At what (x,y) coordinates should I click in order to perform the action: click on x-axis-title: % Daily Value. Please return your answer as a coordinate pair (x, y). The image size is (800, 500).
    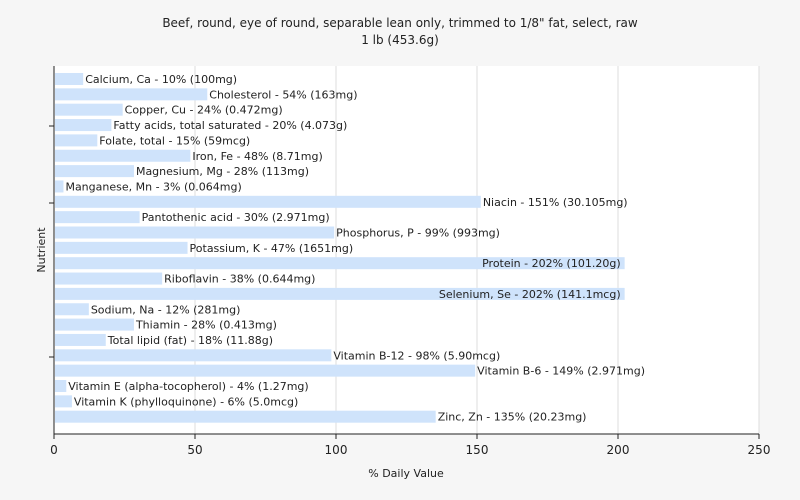
    Looking at the image, I should click on (406, 473).